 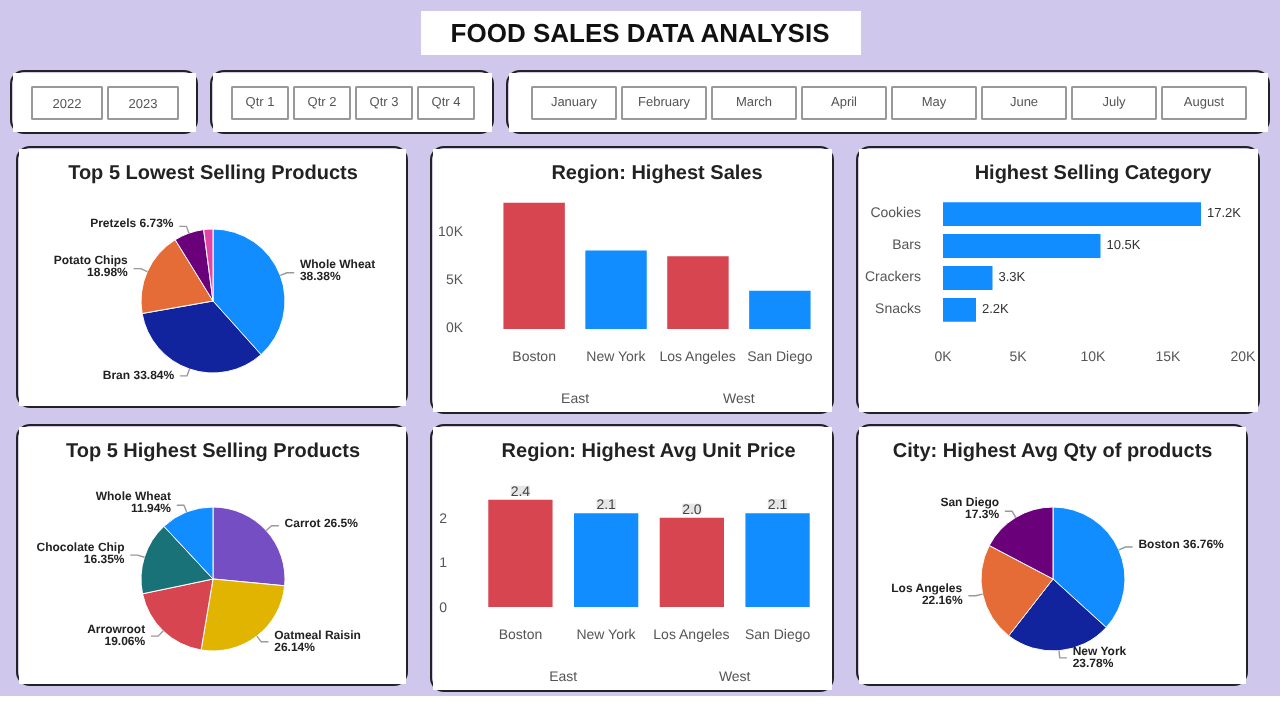 What do you see at coordinates (640, 33) in the screenshot?
I see `text: FOOD SALES DATA ANALYSIS` at bounding box center [640, 33].